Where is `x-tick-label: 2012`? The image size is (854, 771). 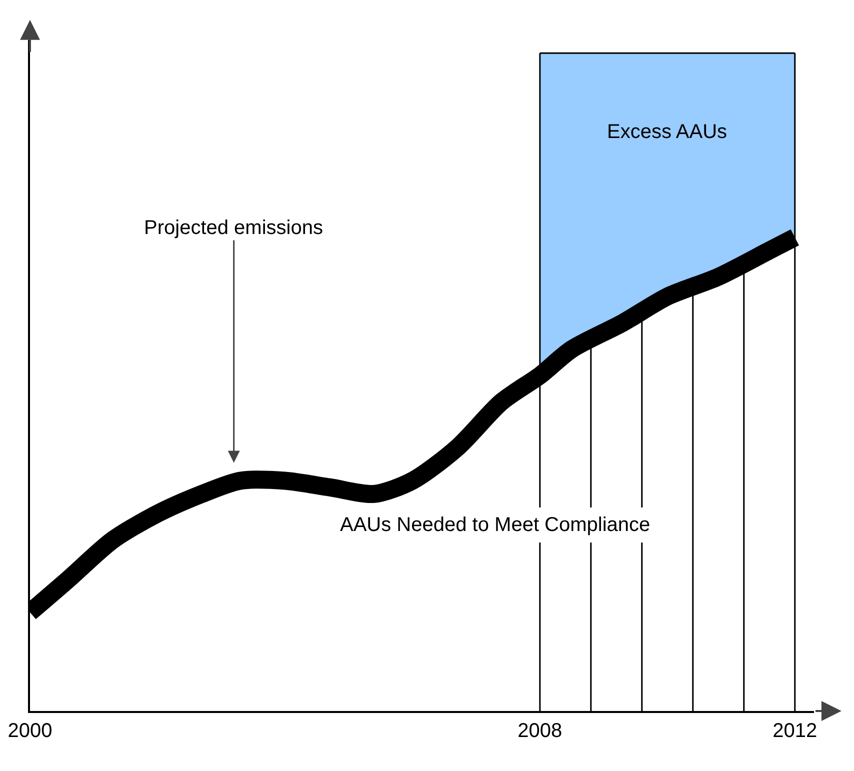
x-tick-label: 2012 is located at coordinates (795, 731).